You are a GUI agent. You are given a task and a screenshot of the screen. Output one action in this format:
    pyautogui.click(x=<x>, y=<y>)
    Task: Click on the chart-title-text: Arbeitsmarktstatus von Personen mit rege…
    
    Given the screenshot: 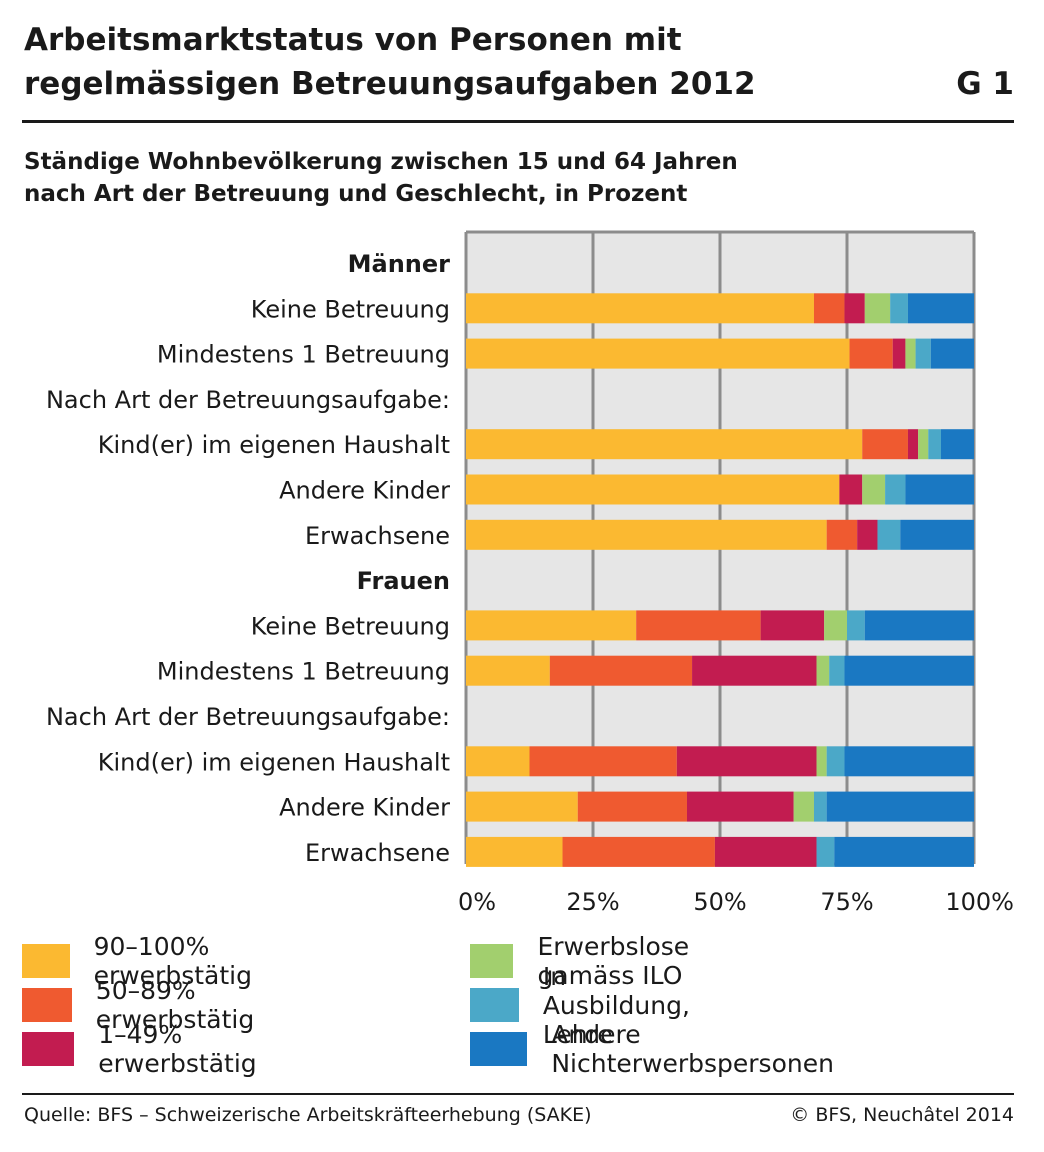 What is the action you would take?
    pyautogui.click(x=390, y=62)
    